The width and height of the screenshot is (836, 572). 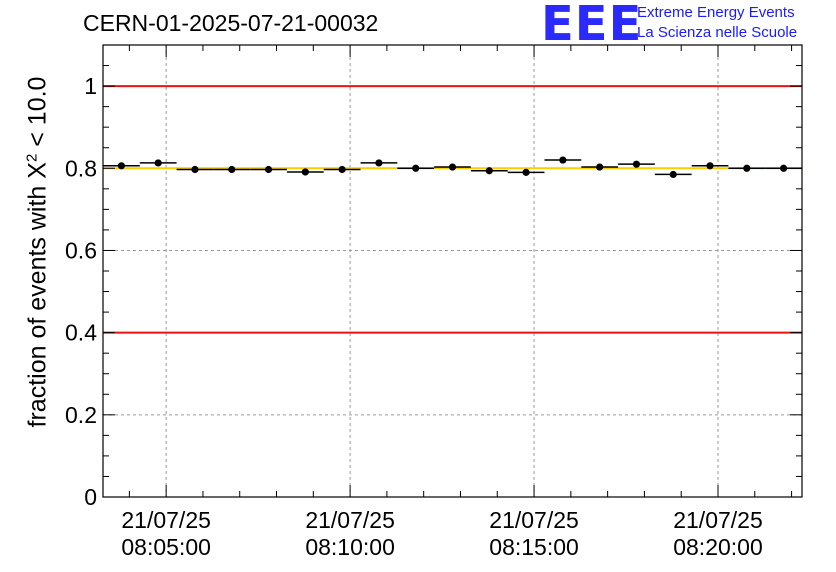 I want to click on chart-title: CERN-01-2025-07-21-00032, so click(x=231, y=23).